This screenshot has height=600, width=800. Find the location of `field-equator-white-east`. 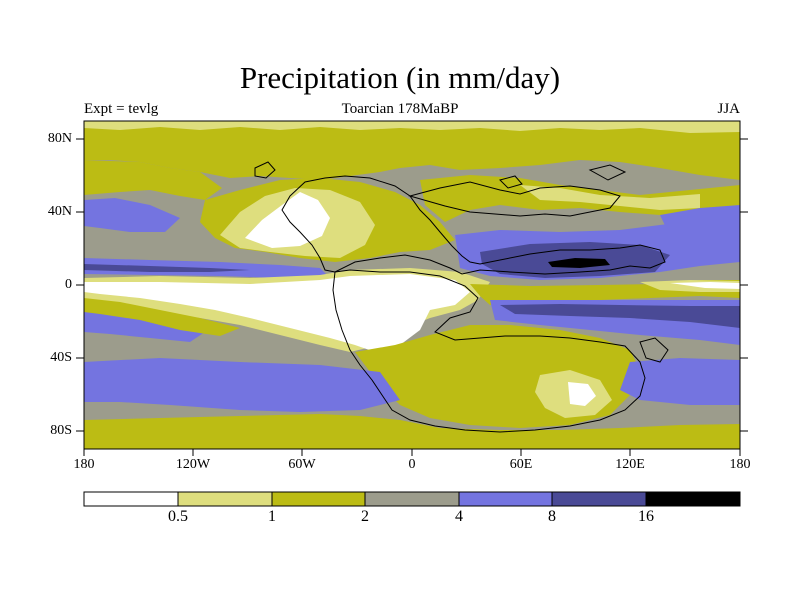

field-equator-white-east is located at coordinates (705, 285).